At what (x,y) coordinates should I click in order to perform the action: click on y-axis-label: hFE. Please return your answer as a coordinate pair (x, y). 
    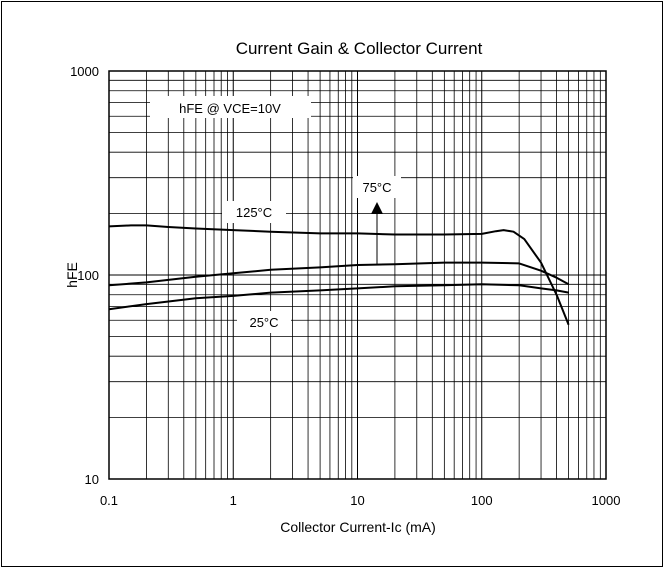
    Looking at the image, I should click on (72, 275).